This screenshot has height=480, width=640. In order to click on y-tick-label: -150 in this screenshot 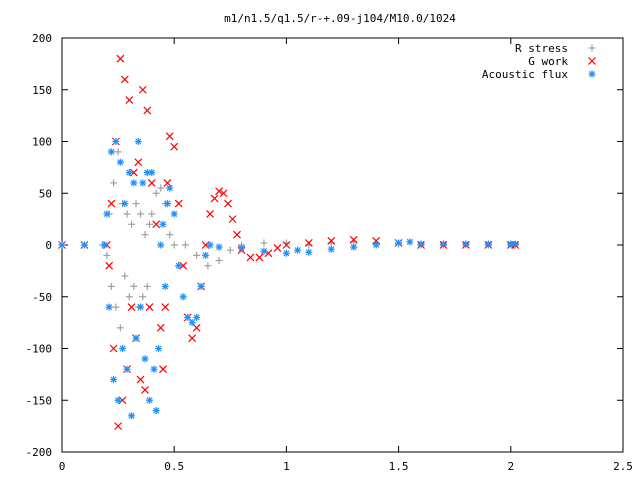, I will do `click(39, 400)`.